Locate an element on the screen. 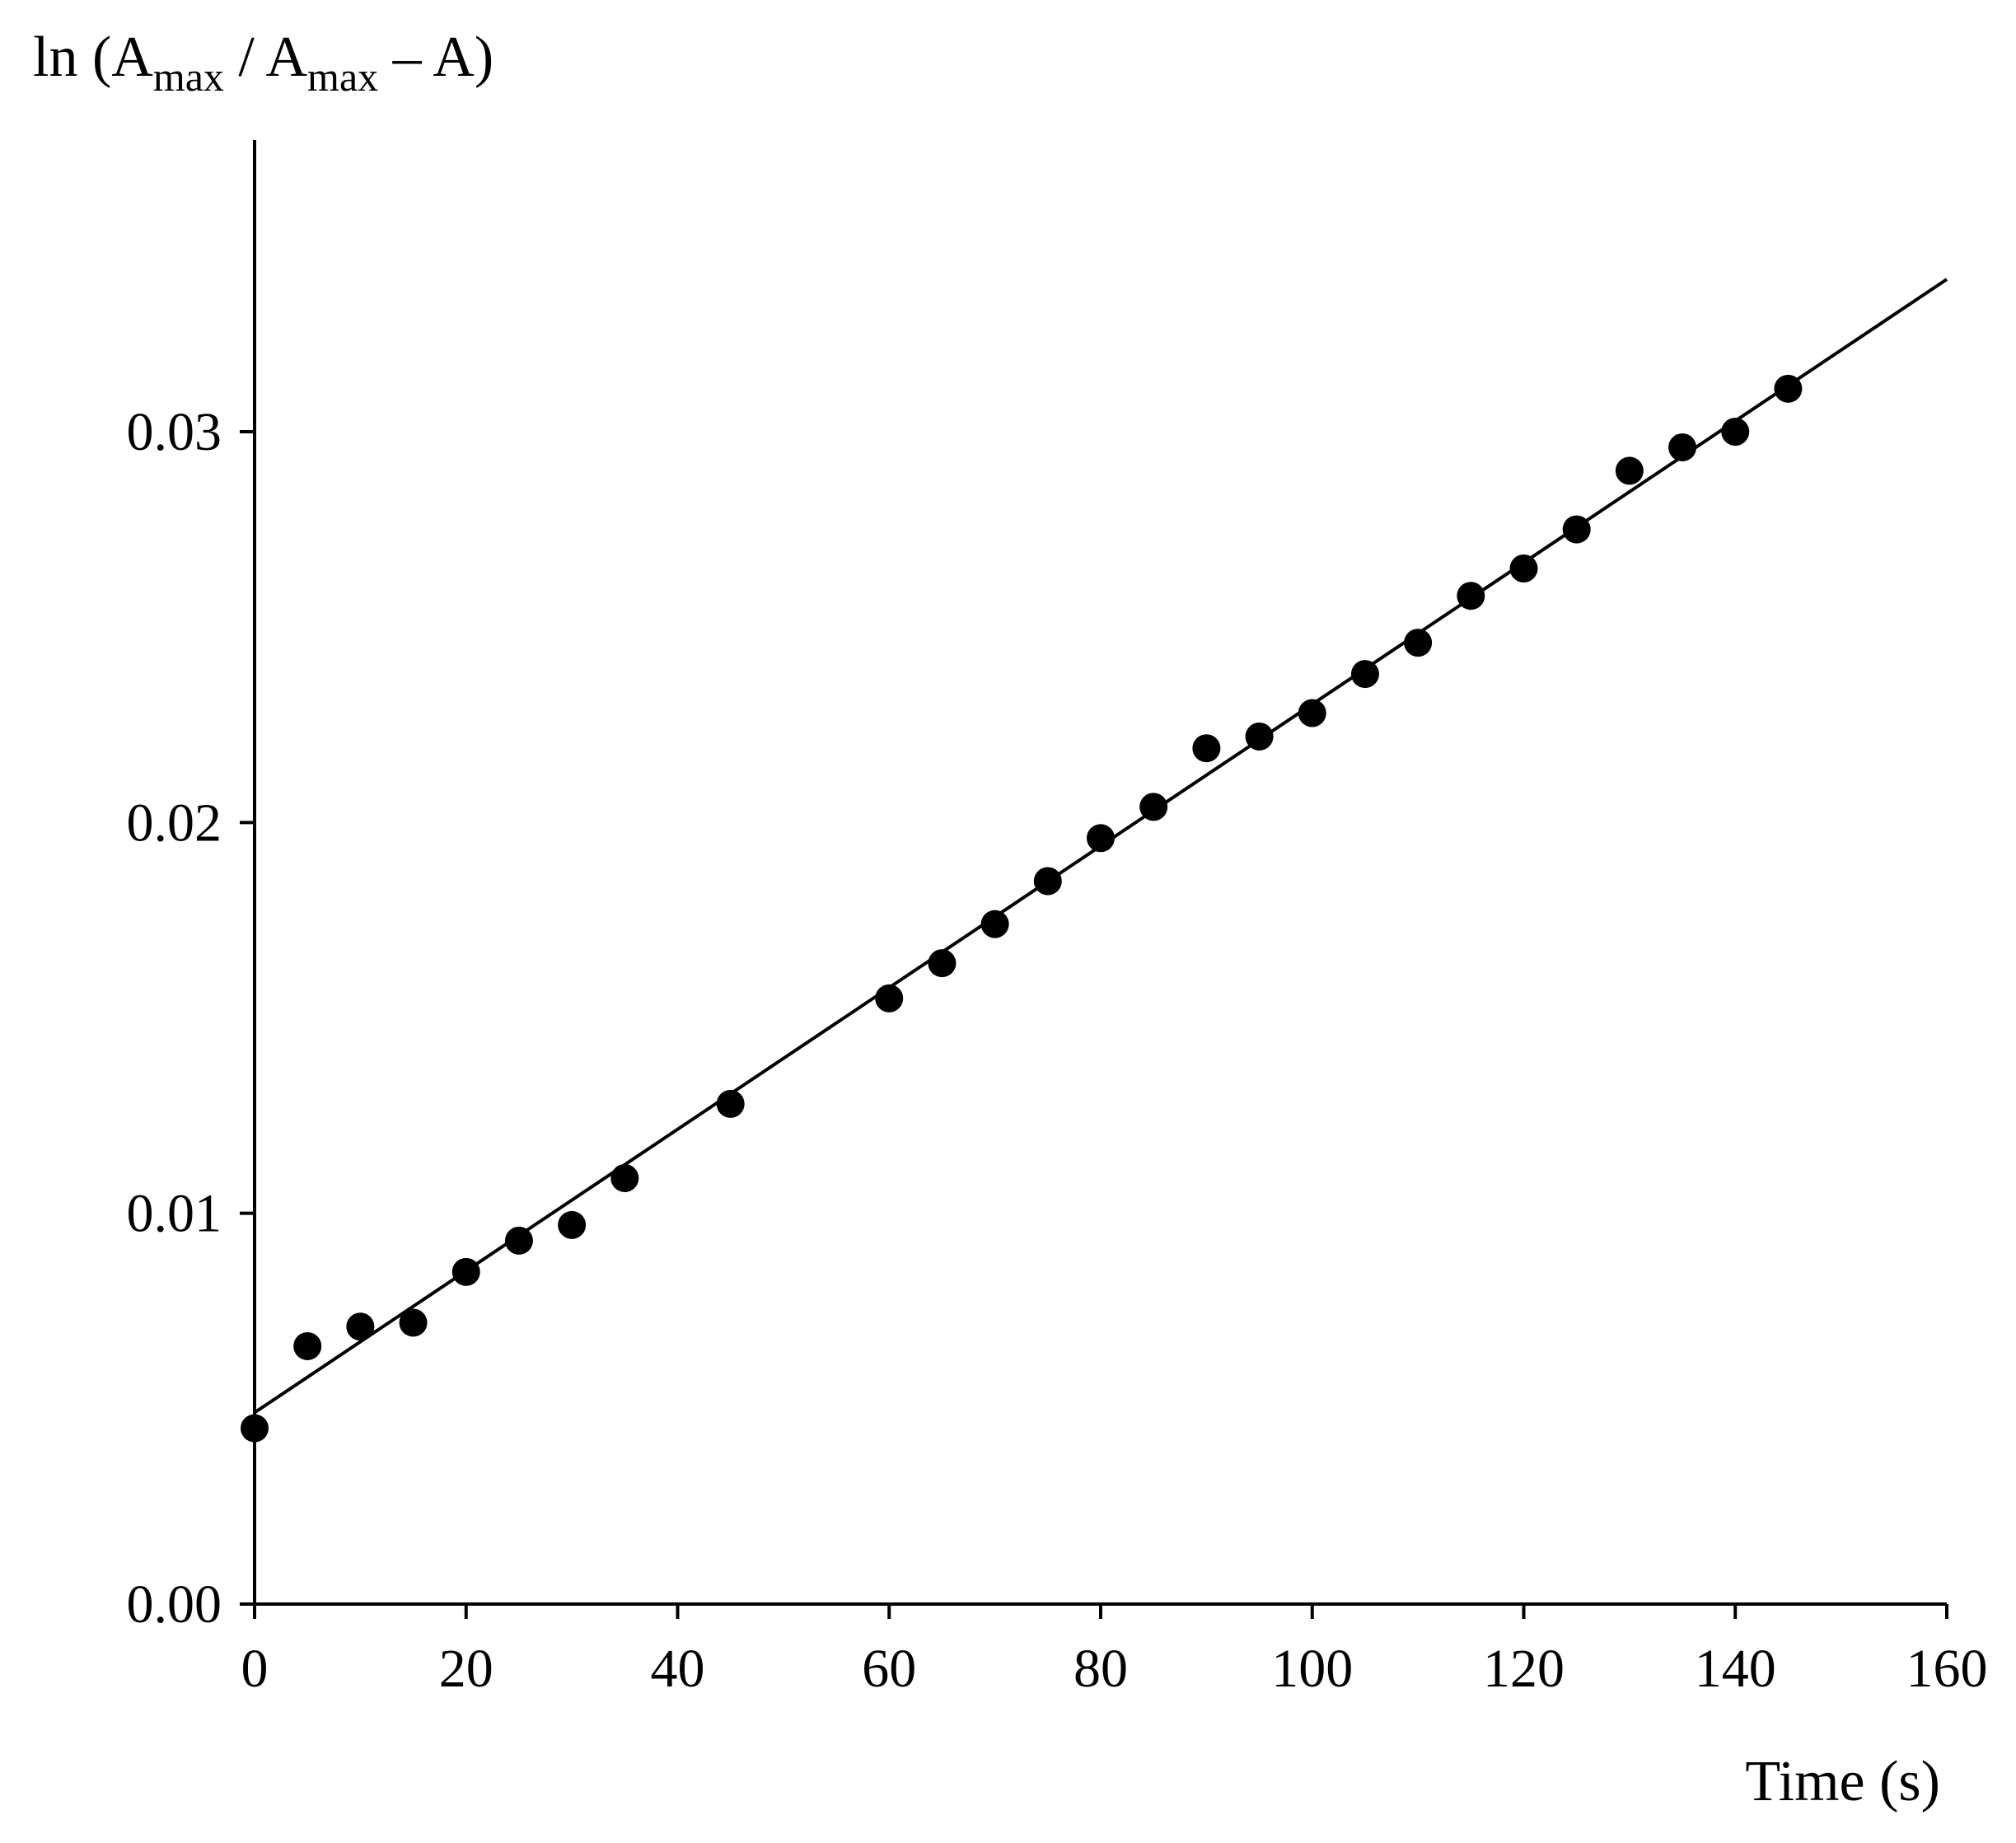 This screenshot has height=1843, width=2016. y-tick-label: 0.02 is located at coordinates (174, 823).